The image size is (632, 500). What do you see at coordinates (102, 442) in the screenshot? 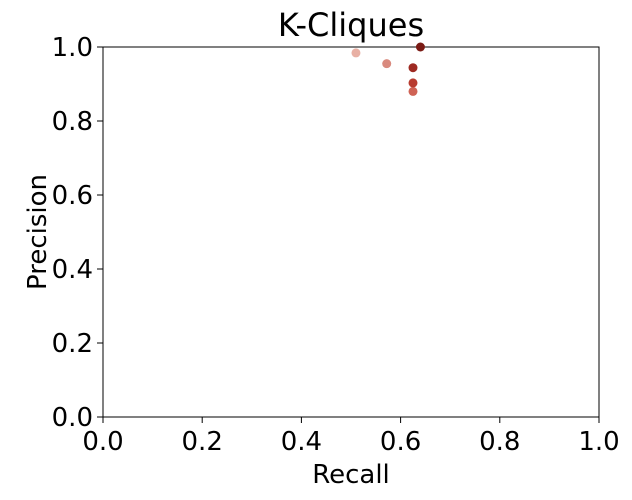
I see `x-tick-label: 0.0` at bounding box center [102, 442].